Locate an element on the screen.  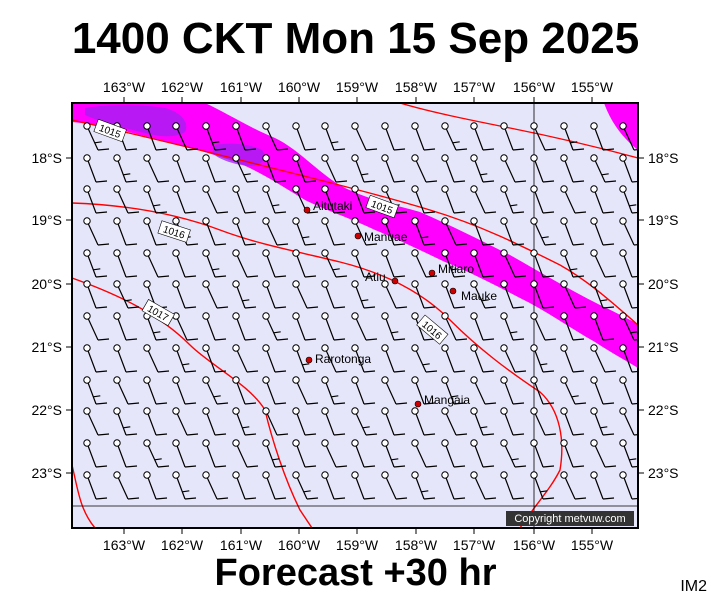
lat-tick-label: 20°S is located at coordinates (663, 284).